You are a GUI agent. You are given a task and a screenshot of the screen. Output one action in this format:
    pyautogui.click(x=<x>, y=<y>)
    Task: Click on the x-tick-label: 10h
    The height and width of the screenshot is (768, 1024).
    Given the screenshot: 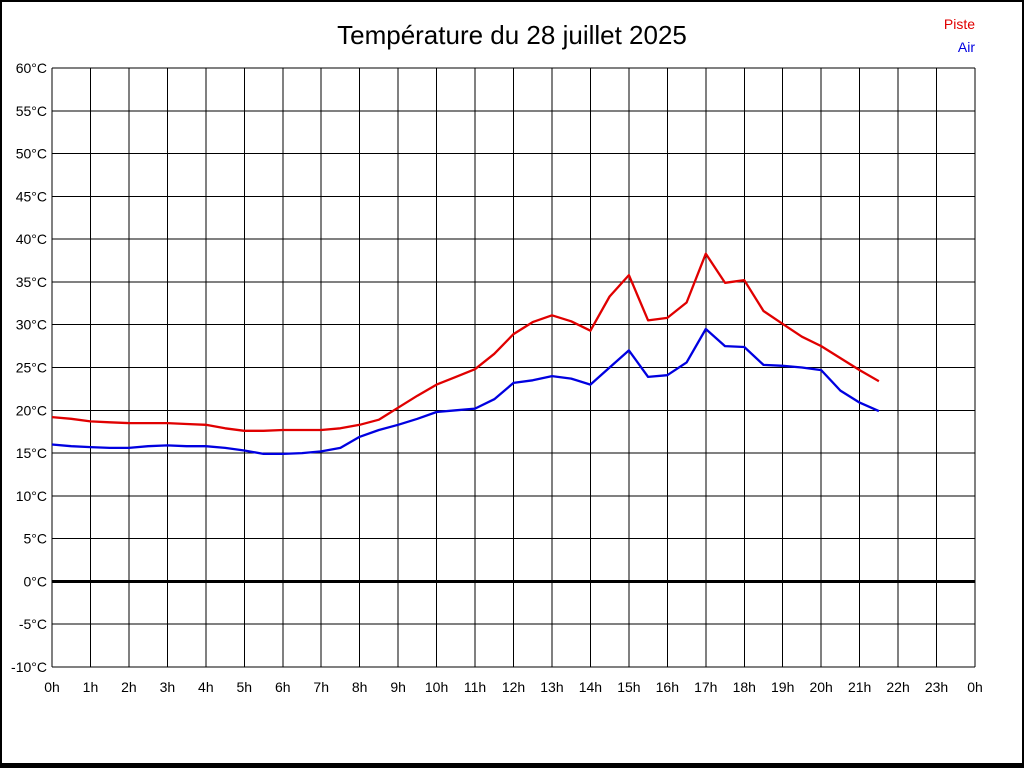 What is the action you would take?
    pyautogui.click(x=436, y=687)
    